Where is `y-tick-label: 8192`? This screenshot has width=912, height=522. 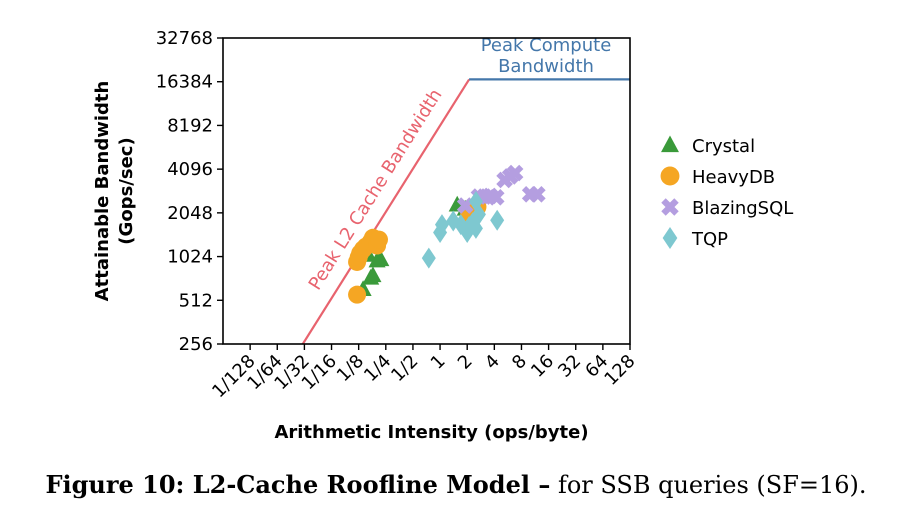 y-tick-label: 8192 is located at coordinates (190, 125).